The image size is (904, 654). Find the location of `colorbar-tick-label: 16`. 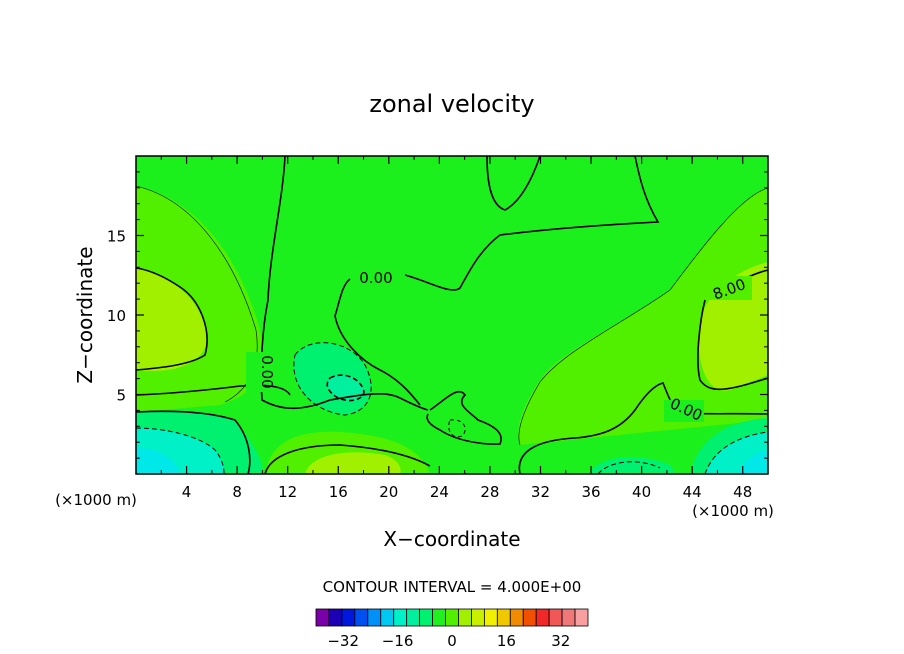

colorbar-tick-label: 16 is located at coordinates (506, 641).